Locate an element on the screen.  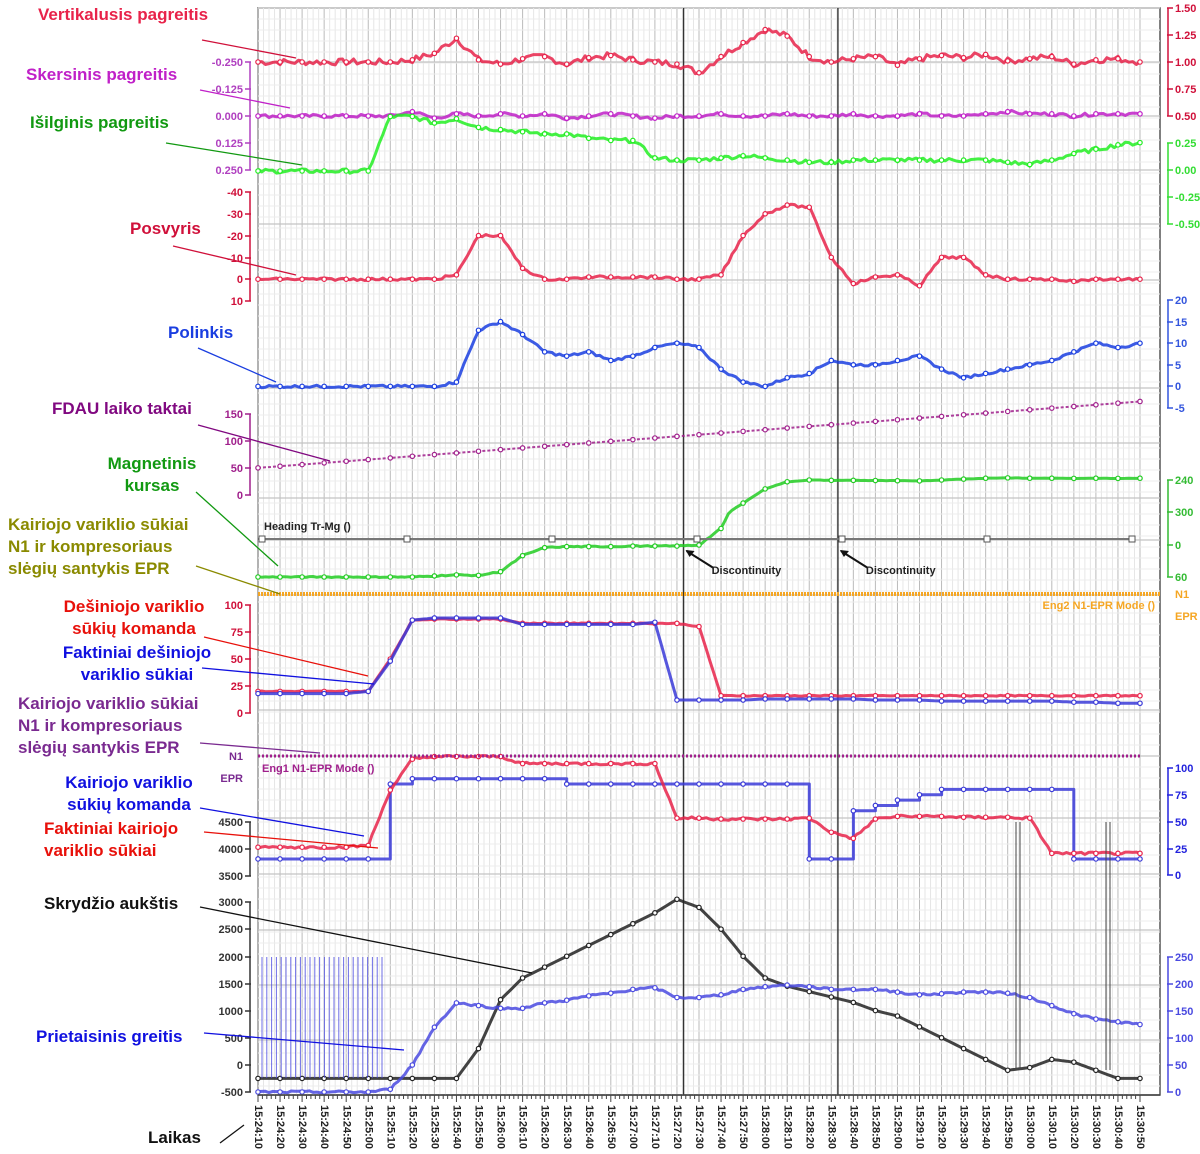
label-right-actual: Faktiniai dešiniojo variklio sūkiai is located at coordinates (137, 664).